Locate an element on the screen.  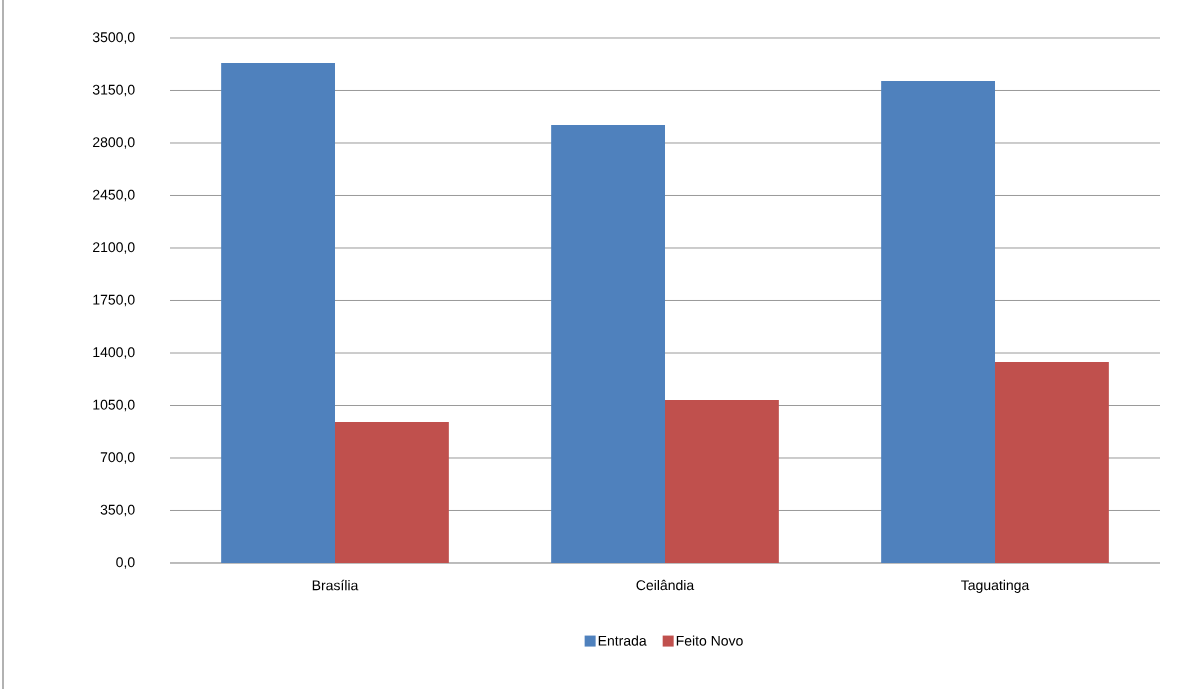
y-tick-label: 0,0 is located at coordinates (125, 563).